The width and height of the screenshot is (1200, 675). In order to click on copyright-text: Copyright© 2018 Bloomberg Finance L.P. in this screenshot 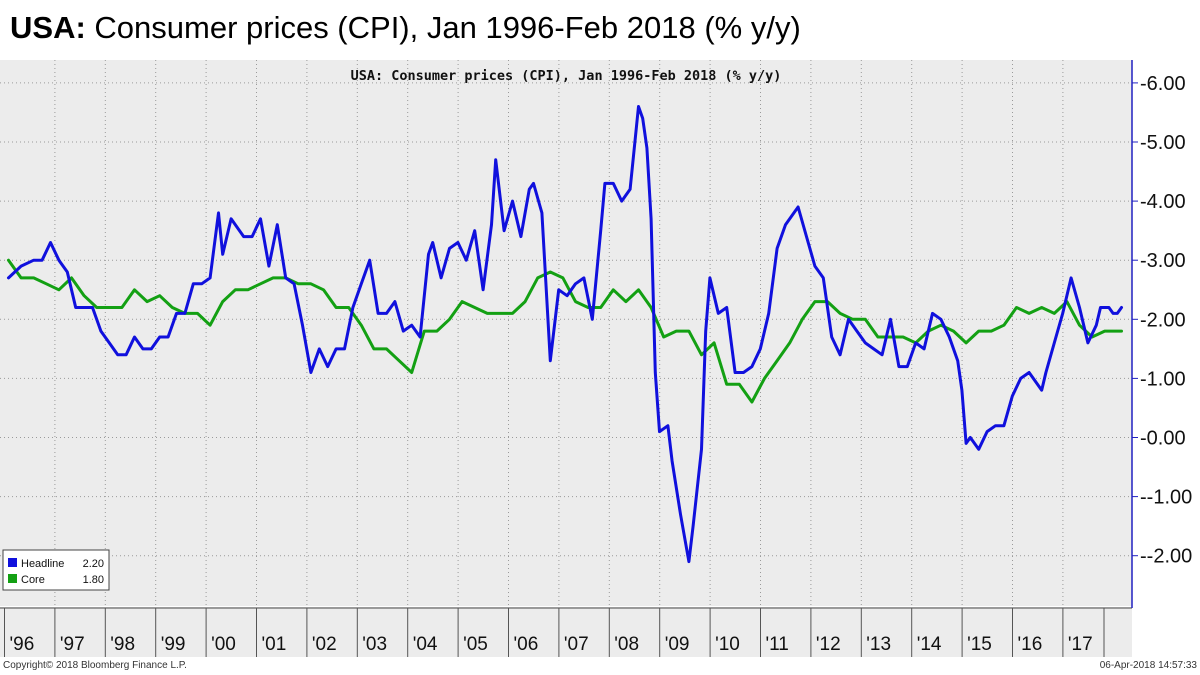, I will do `click(95, 665)`.